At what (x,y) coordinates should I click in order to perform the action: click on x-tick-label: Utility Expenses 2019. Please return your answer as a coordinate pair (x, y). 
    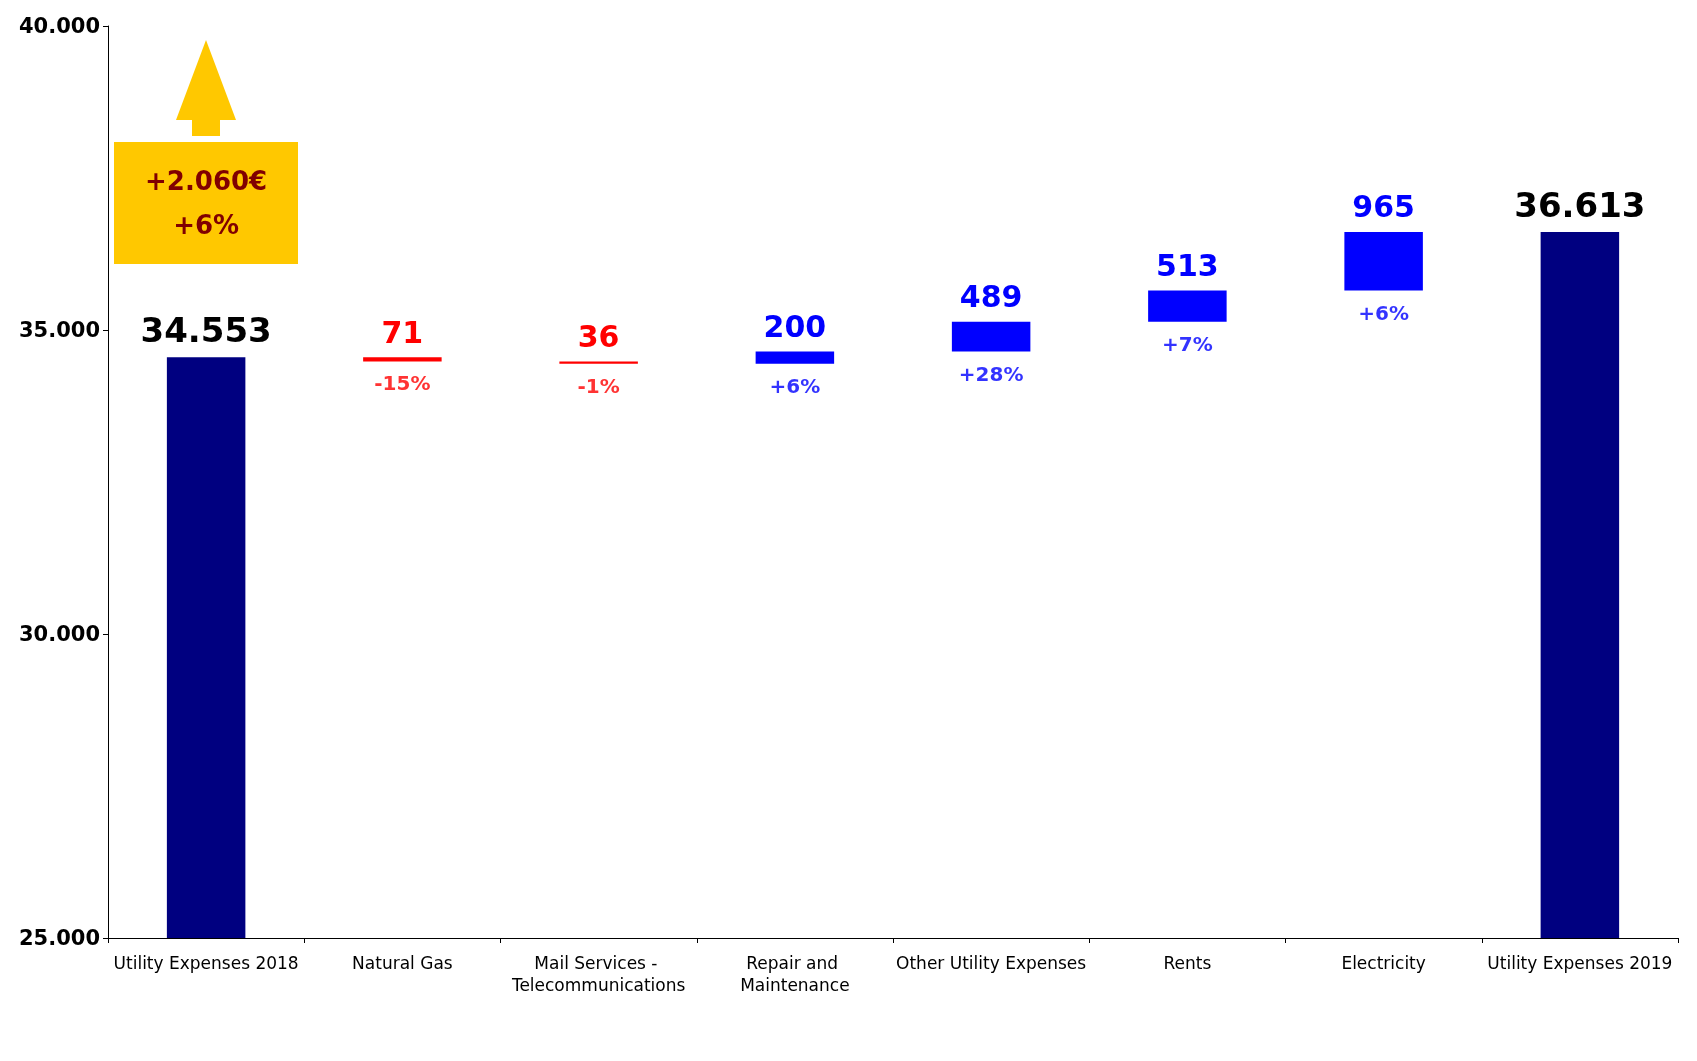
    Looking at the image, I should click on (1580, 963).